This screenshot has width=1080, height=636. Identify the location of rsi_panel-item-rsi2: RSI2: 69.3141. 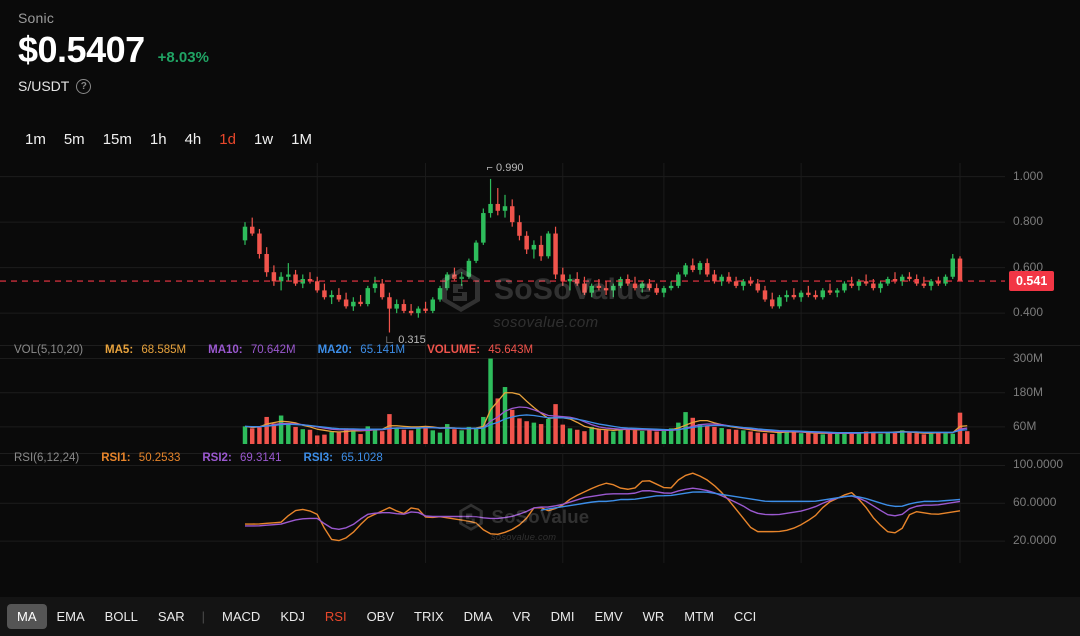
(241, 458).